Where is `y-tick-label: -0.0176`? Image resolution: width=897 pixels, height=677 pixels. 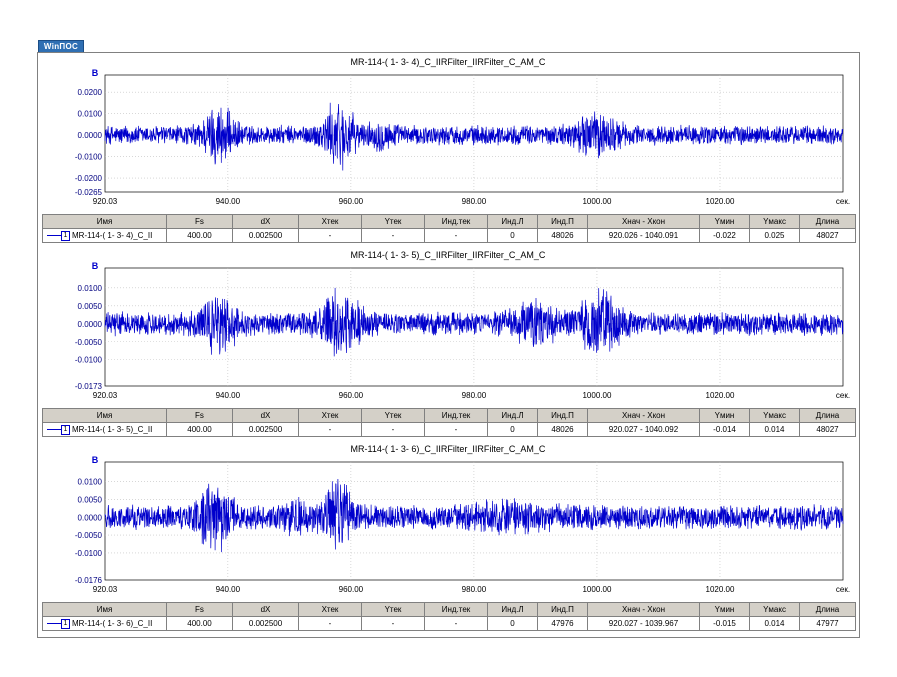 y-tick-label: -0.0176 is located at coordinates (89, 580).